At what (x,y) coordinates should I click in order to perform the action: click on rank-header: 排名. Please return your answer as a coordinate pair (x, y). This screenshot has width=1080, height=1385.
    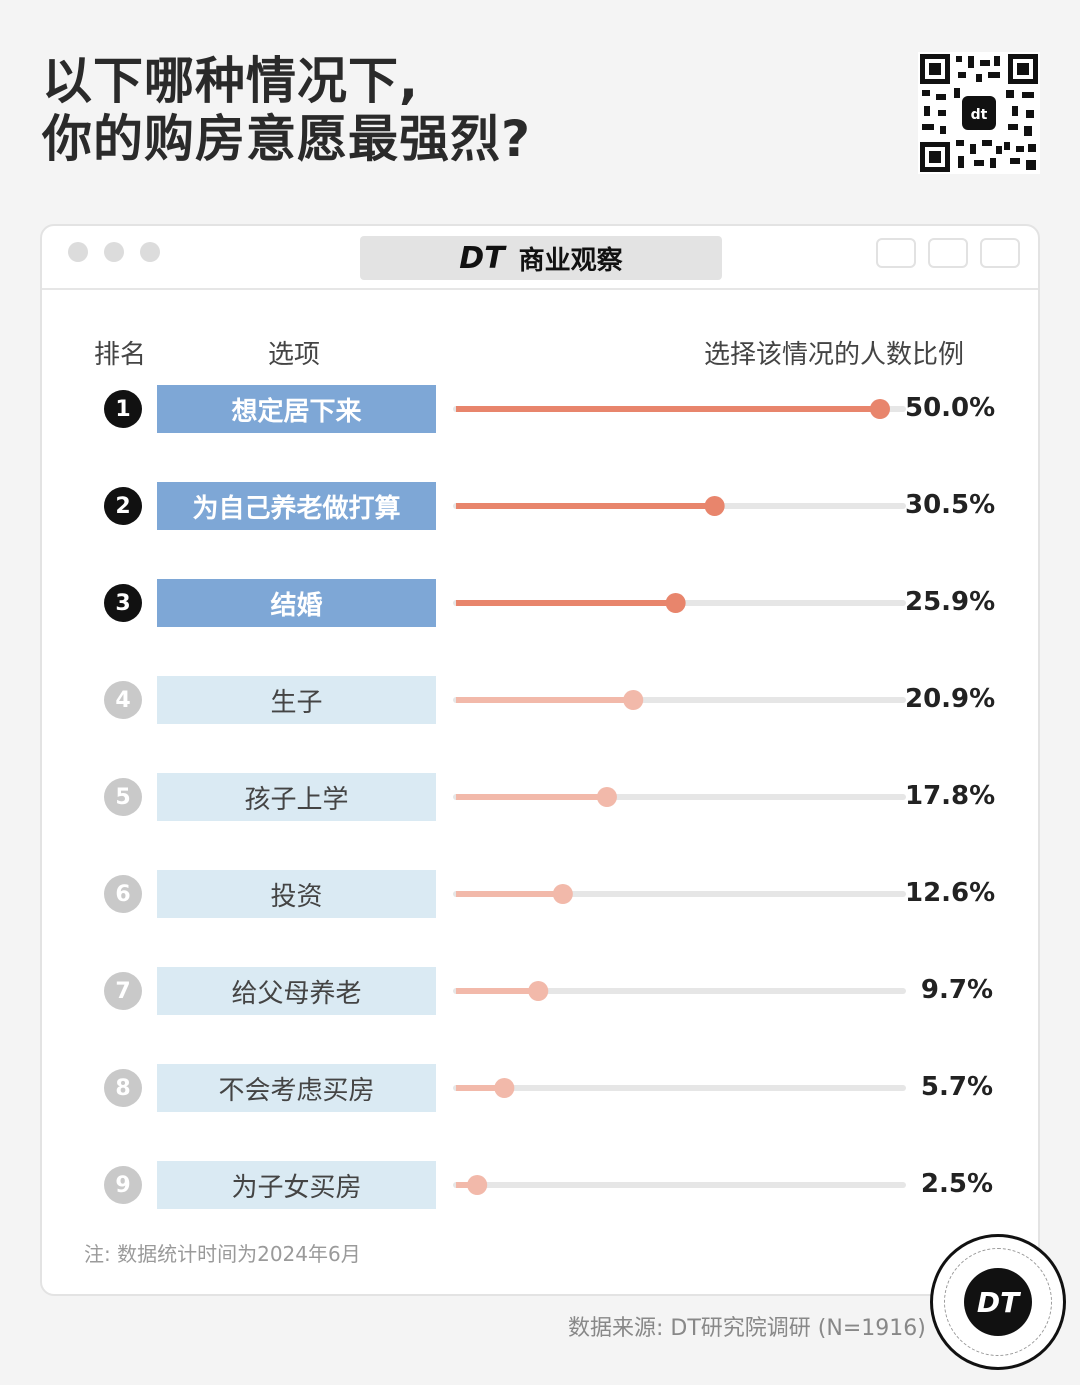
    Looking at the image, I should click on (120, 355).